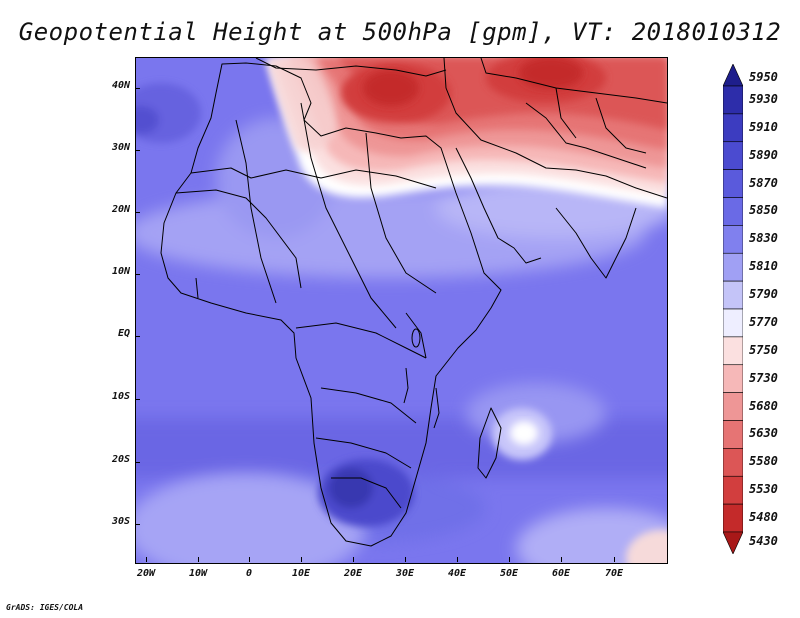 This screenshot has height=618, width=800. What do you see at coordinates (405, 559) in the screenshot?
I see `lon-tick-30e` at bounding box center [405, 559].